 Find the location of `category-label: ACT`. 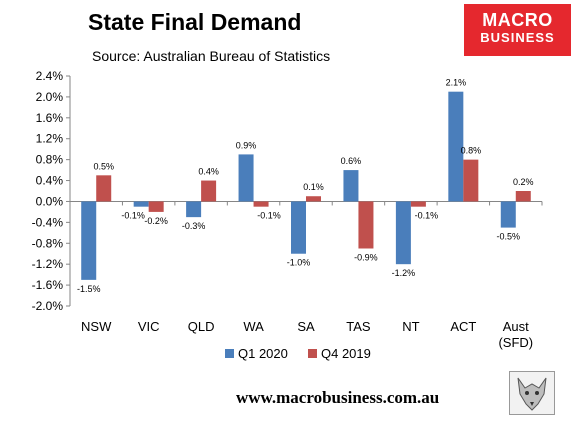

category-label: ACT is located at coordinates (463, 326).